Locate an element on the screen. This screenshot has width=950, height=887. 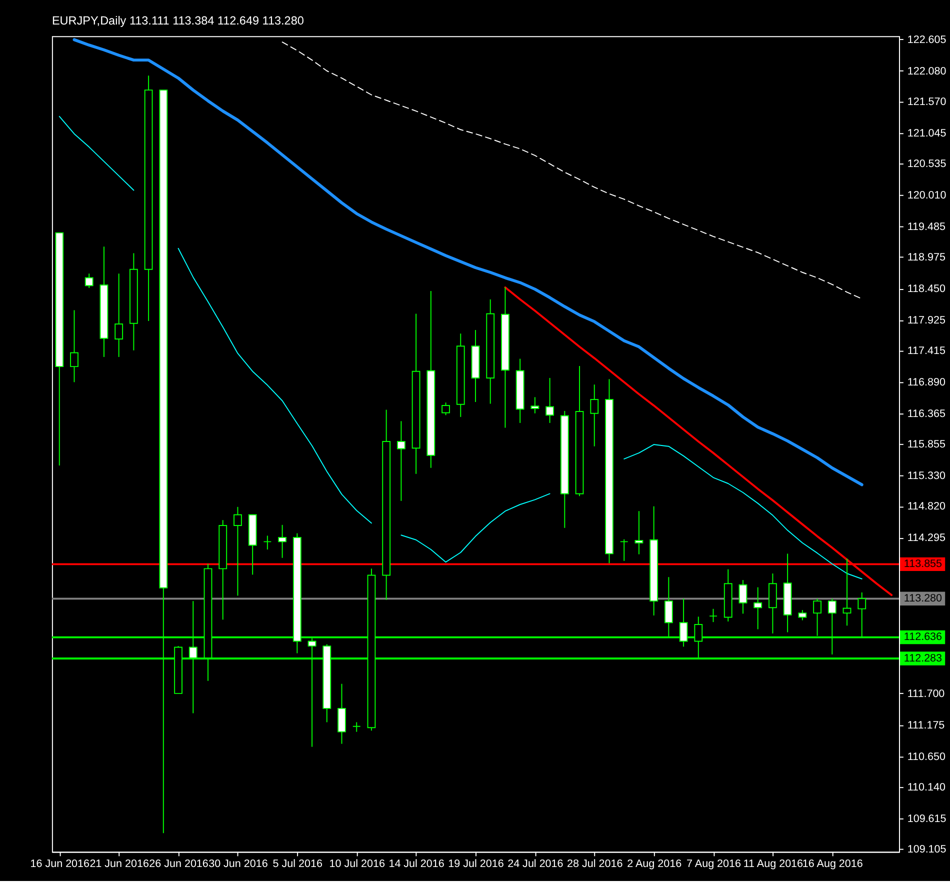
y-tick-label: 114.820 is located at coordinates (926, 506).